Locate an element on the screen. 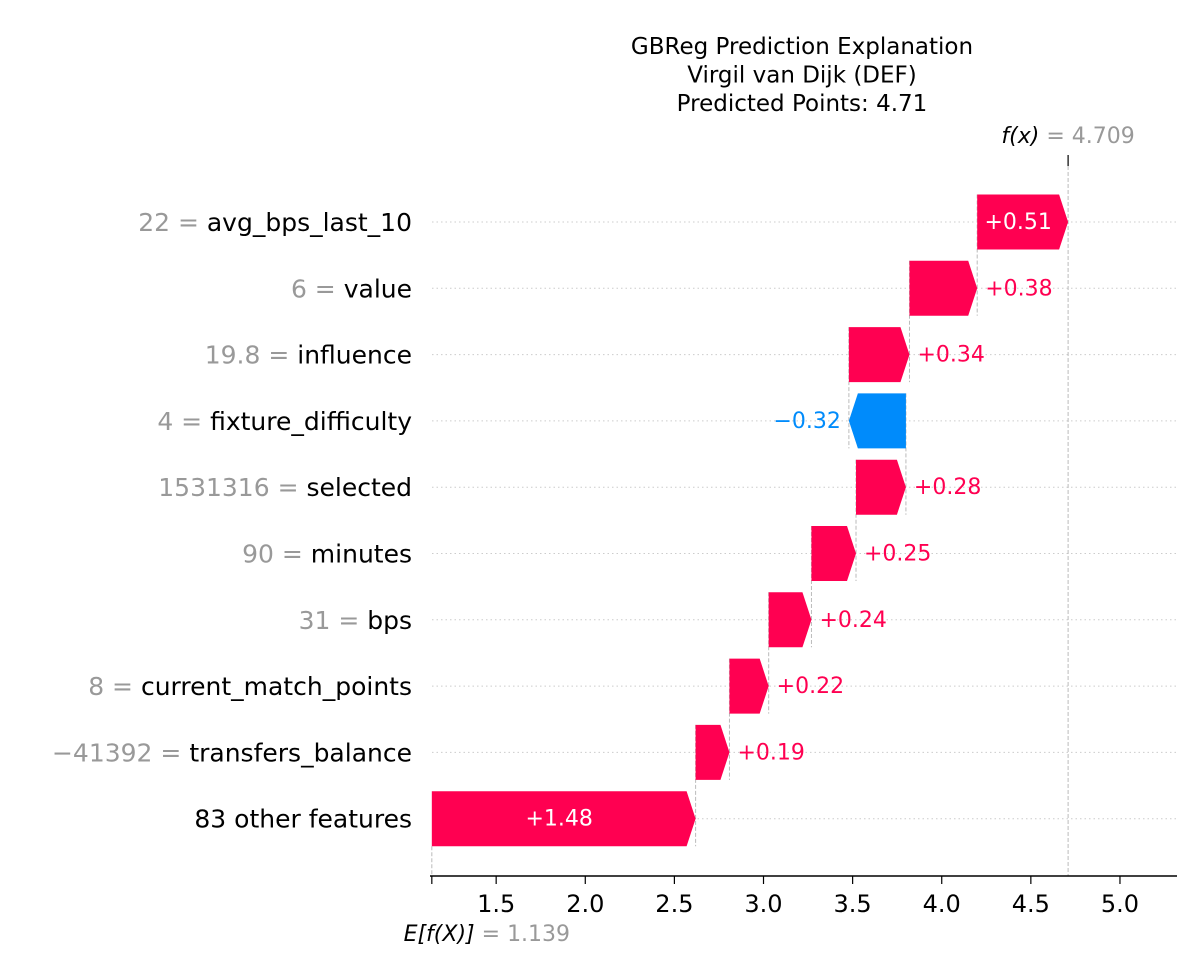 This screenshot has height=975, width=1200. feature-name: minutes is located at coordinates (361, 554).